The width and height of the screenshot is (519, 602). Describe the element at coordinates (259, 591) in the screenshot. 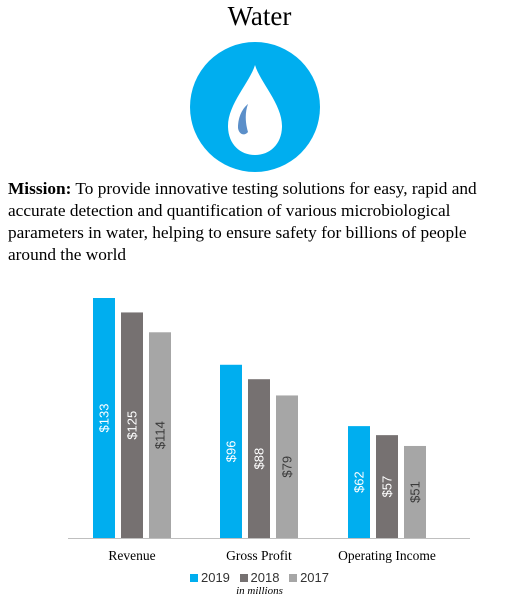

I see `units-note: in millions` at that location.